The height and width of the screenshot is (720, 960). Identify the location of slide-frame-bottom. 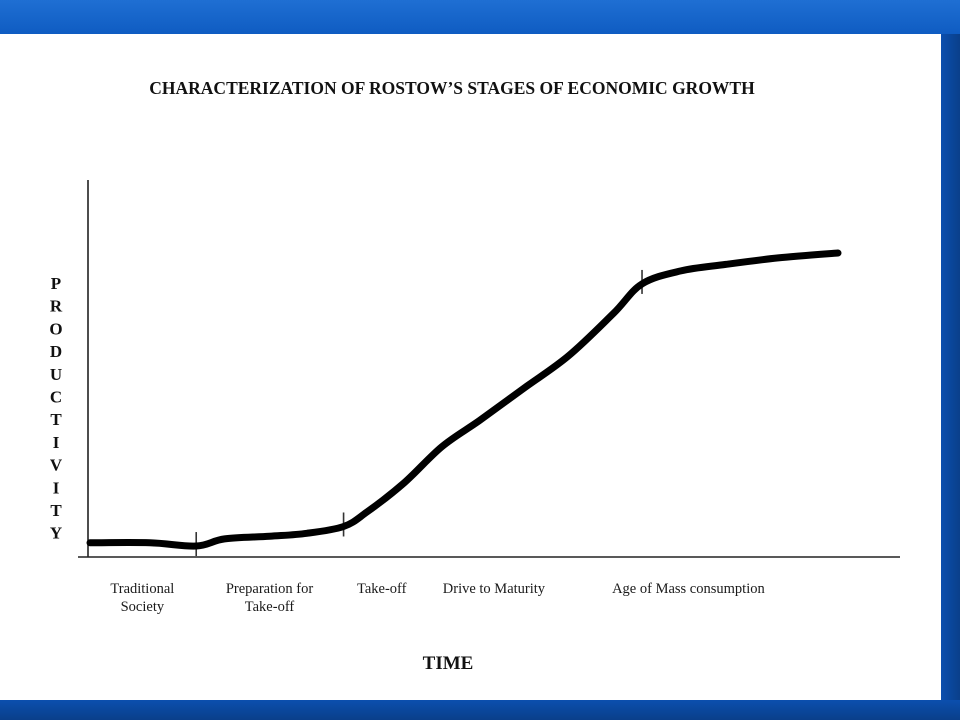
(480, 710).